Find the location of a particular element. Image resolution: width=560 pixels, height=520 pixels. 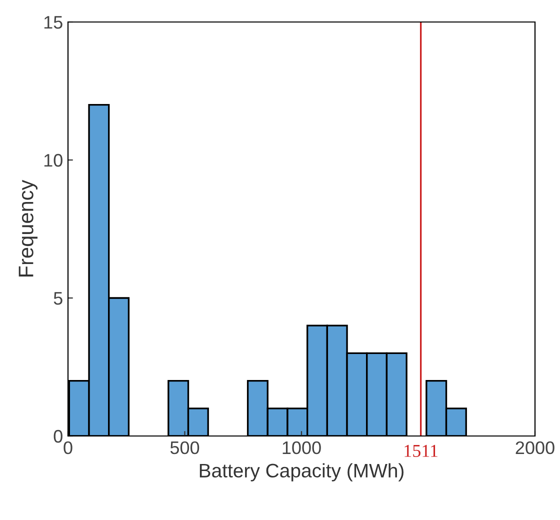

y-tick-label: 0 is located at coordinates (58, 436).